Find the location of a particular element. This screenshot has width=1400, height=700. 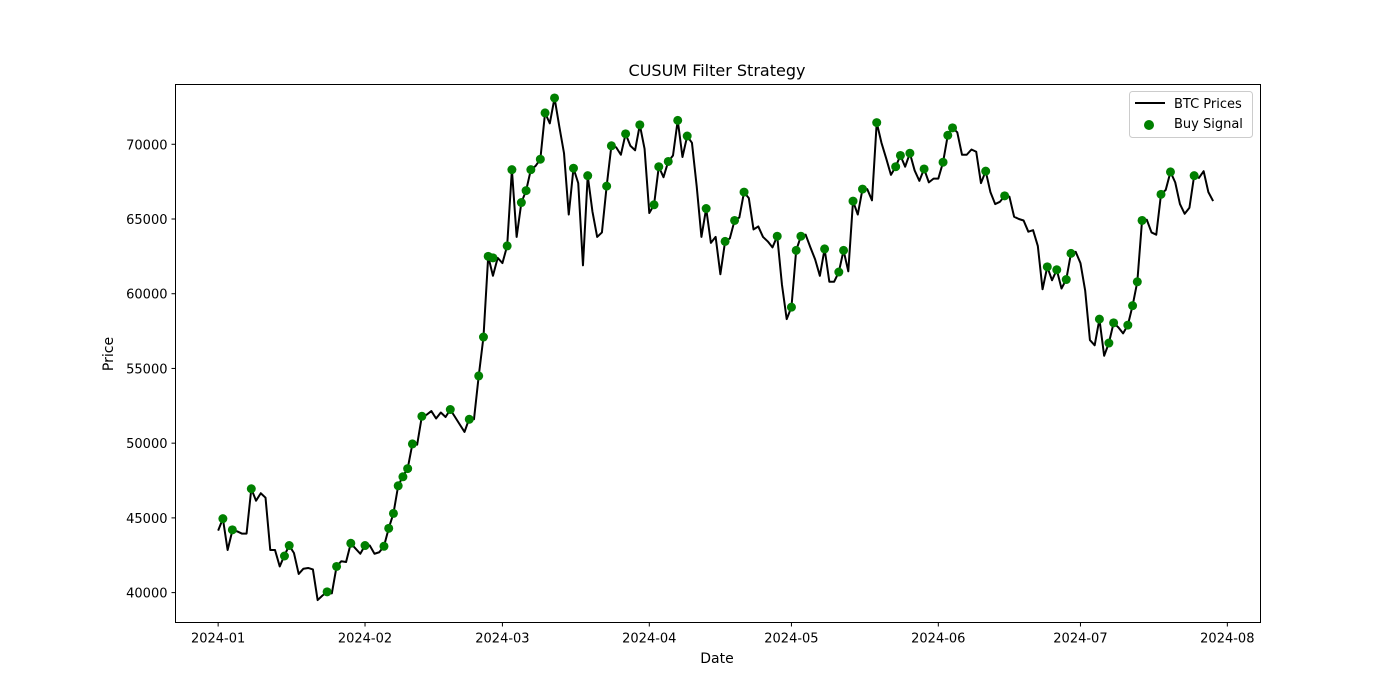

x-axis-label: Date is located at coordinates (716, 659).